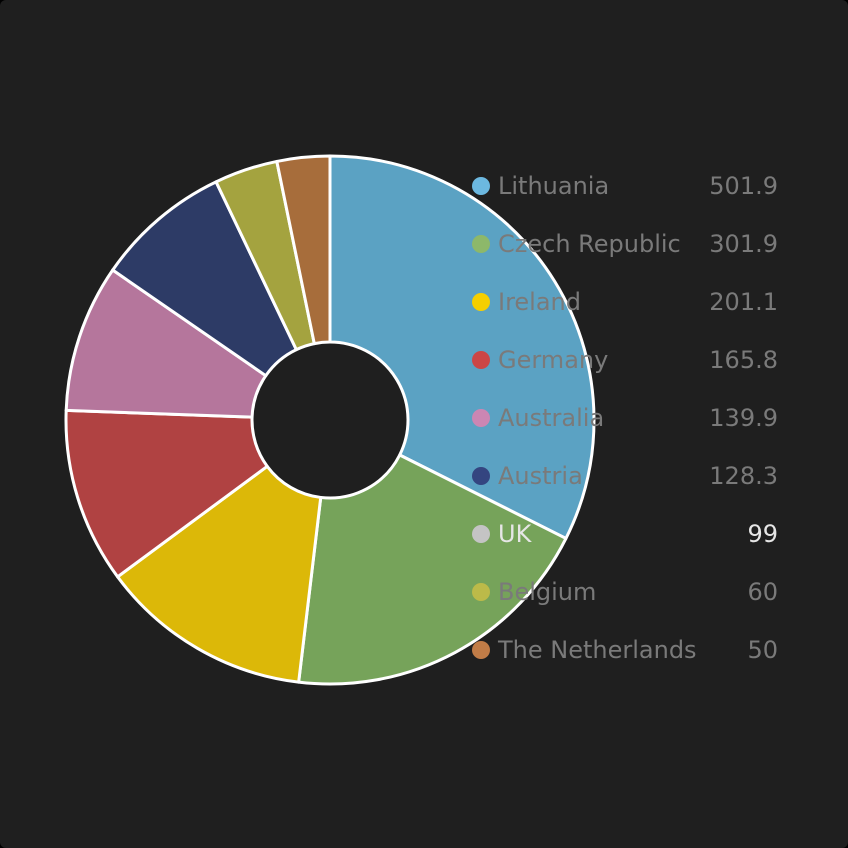 The image size is (848, 848). I want to click on legend-marker-lithuania, so click(481, 186).